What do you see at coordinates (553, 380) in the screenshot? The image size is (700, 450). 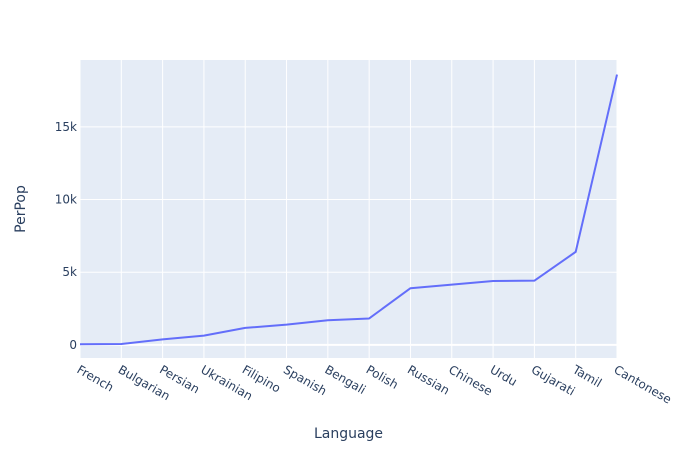 I see `x-tick-label: Gujarati` at bounding box center [553, 380].